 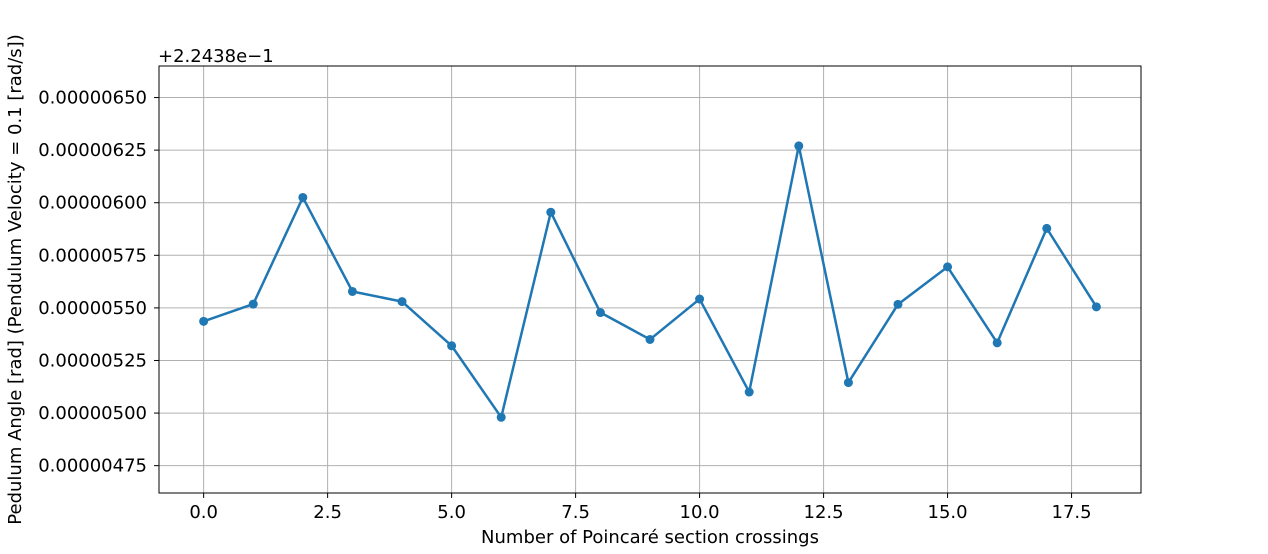 What do you see at coordinates (451, 512) in the screenshot?
I see `x-tick-label: 5.0` at bounding box center [451, 512].